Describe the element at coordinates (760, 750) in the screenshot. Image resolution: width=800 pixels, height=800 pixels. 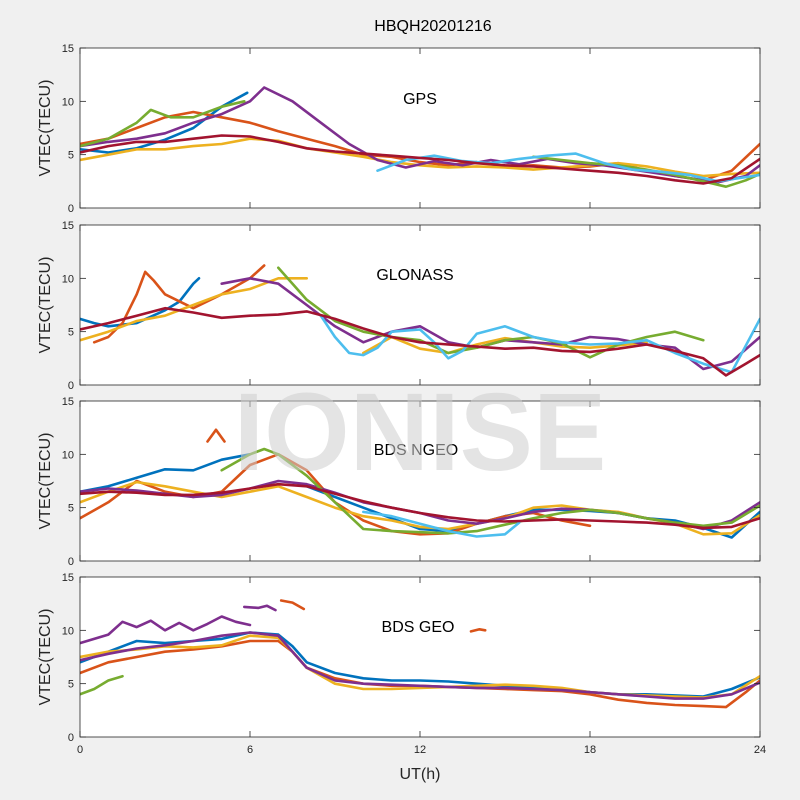
I see `xtick-label: 24` at that location.